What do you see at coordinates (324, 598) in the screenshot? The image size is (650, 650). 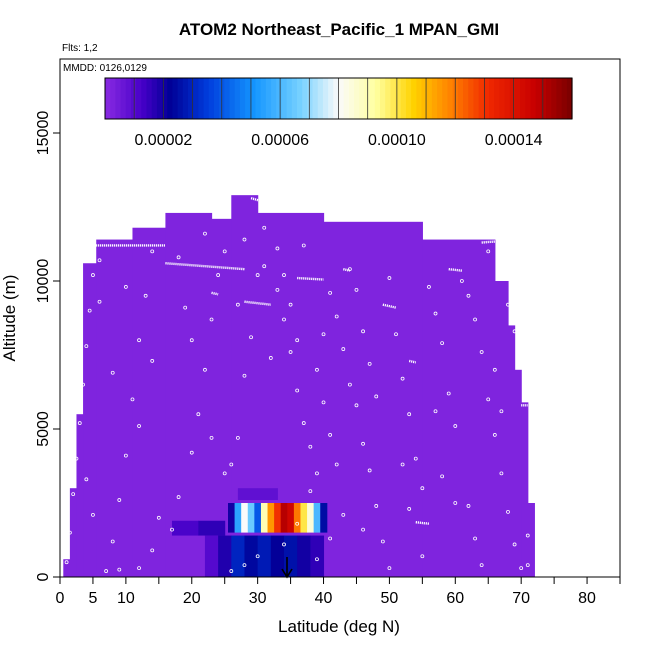 I see `x-tick-label: 40` at bounding box center [324, 598].